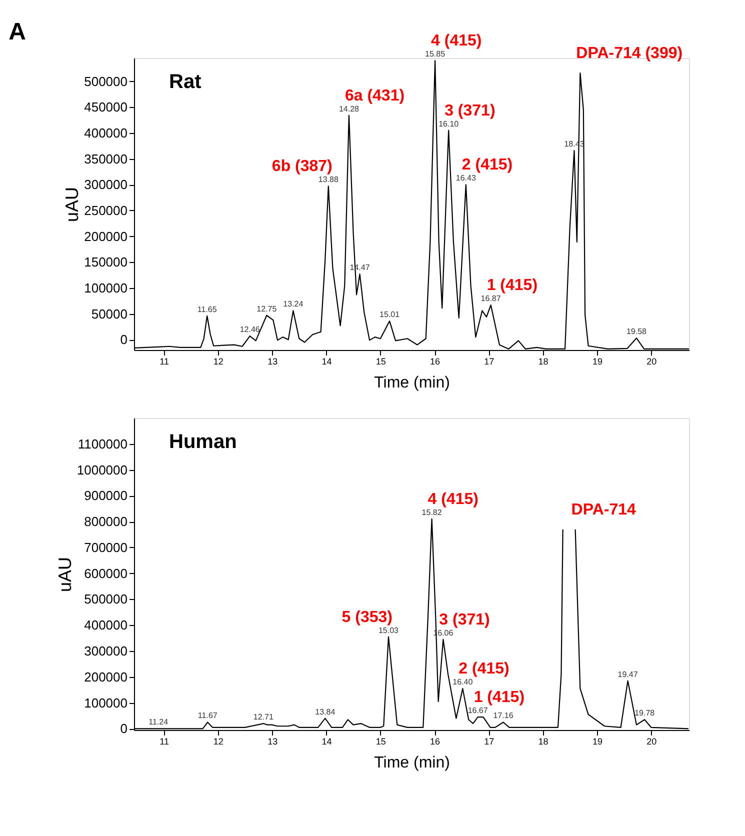  What do you see at coordinates (367, 617) in the screenshot?
I see `annotation: 5 (353)` at bounding box center [367, 617].